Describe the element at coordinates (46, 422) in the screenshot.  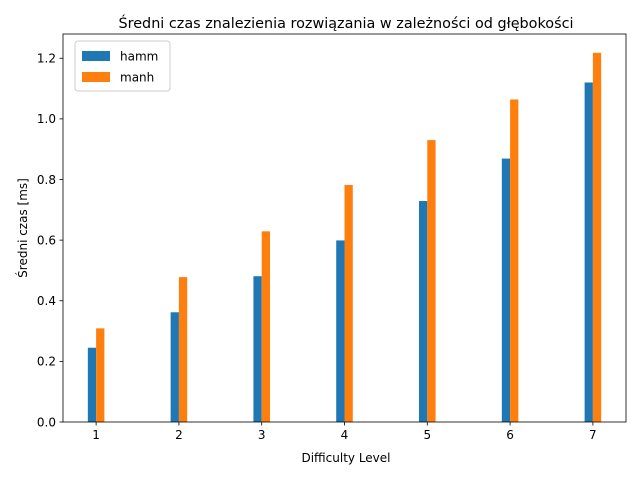
I see `y-tick-label: 0.0` at that location.